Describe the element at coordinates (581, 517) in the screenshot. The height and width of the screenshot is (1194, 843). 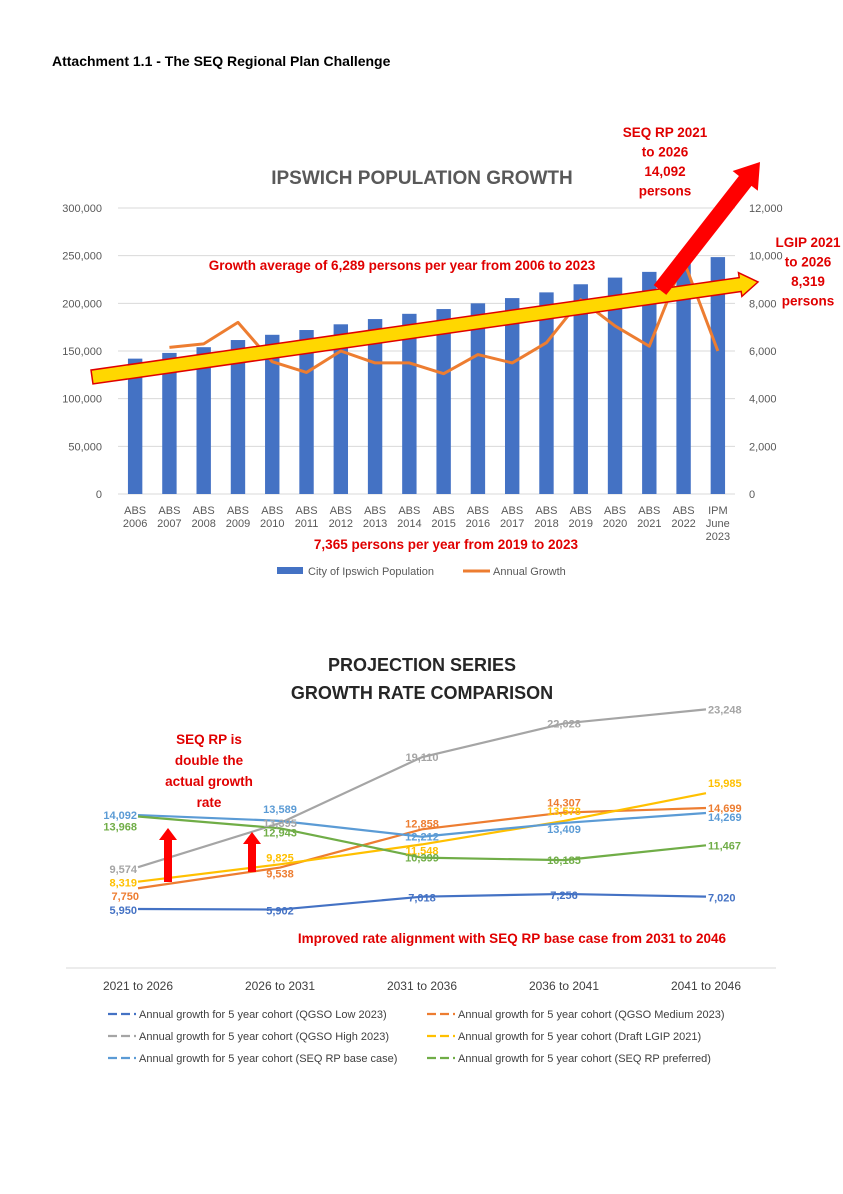
I see `x-tick-label: ABS 2019` at that location.